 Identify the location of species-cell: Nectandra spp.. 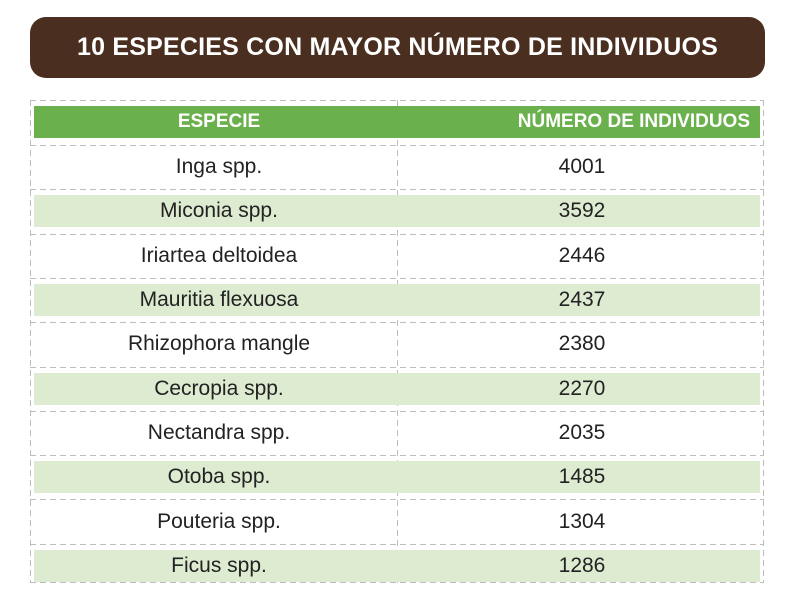
(219, 432).